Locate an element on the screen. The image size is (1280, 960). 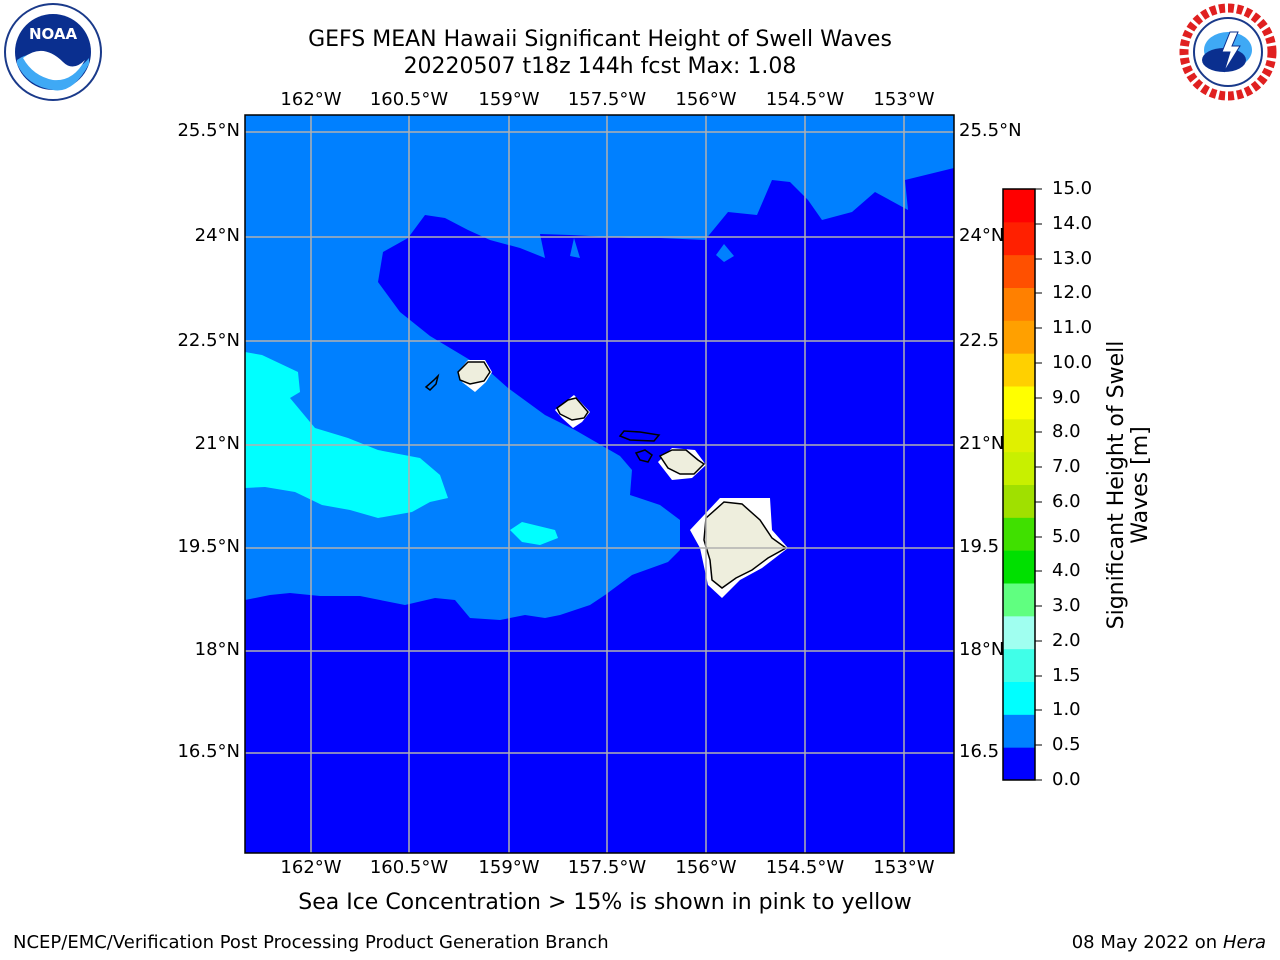
lat-label-right: 19.5 is located at coordinates (979, 546).